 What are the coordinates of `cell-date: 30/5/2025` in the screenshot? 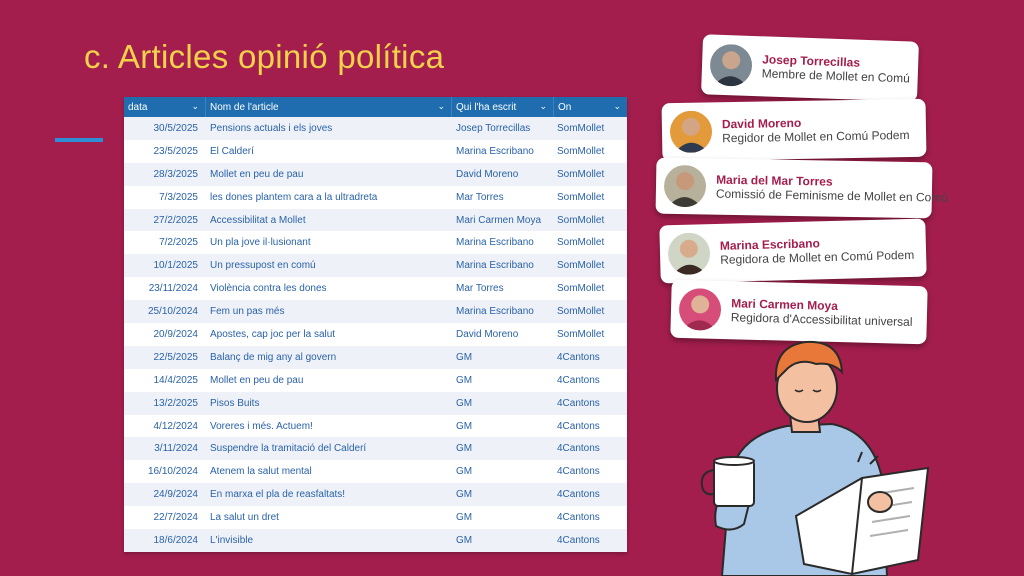 It's located at (176, 128).